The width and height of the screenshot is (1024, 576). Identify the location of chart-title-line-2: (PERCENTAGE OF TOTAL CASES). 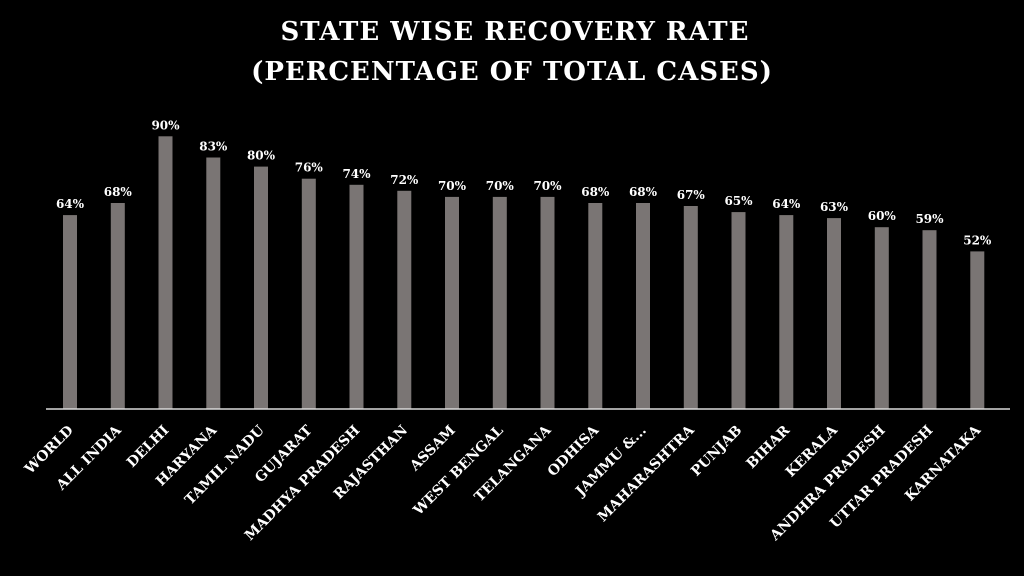
(512, 72).